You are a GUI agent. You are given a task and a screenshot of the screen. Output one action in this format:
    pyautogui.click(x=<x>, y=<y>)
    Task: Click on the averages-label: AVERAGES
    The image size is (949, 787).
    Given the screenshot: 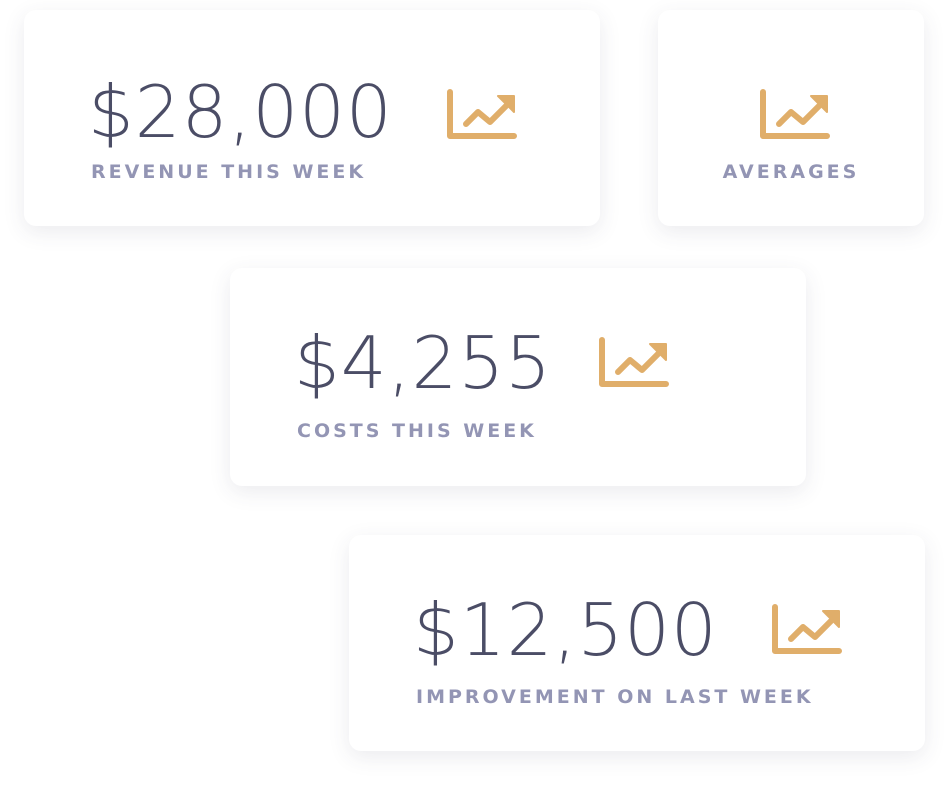 What is the action you would take?
    pyautogui.click(x=791, y=172)
    